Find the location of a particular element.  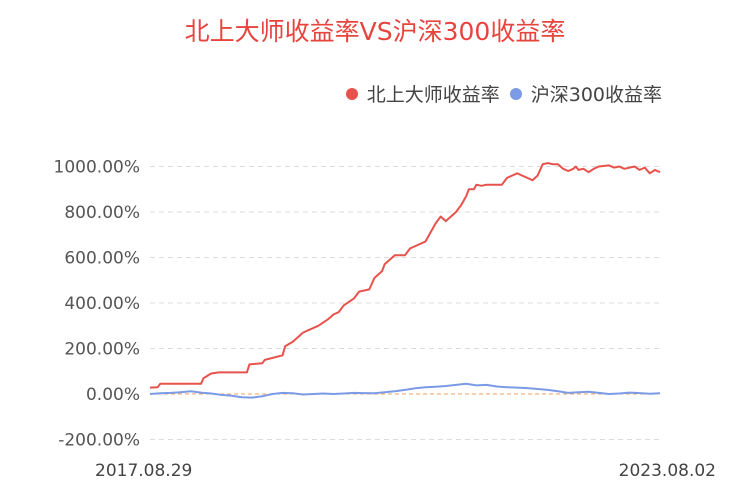

y-tick-label: 200.00% is located at coordinates (102, 350).